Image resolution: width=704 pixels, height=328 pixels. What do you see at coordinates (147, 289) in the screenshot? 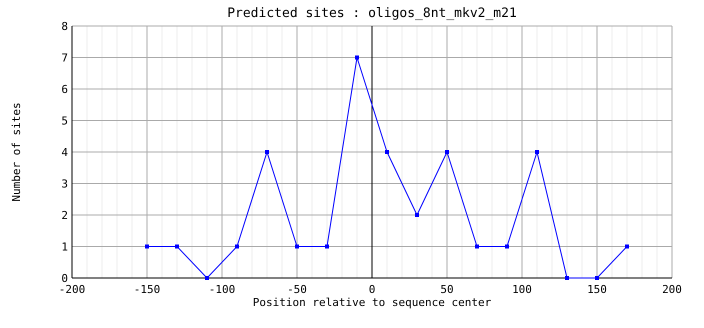
I see `x-tick-label: -150` at bounding box center [147, 289].